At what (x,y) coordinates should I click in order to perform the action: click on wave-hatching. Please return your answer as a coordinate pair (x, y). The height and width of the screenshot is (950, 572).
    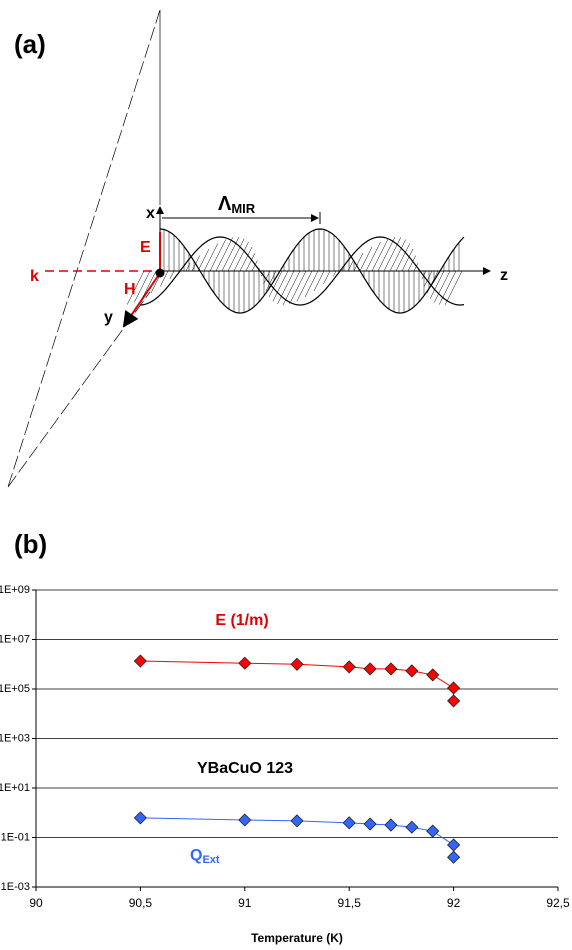
    Looking at the image, I should click on (294, 271).